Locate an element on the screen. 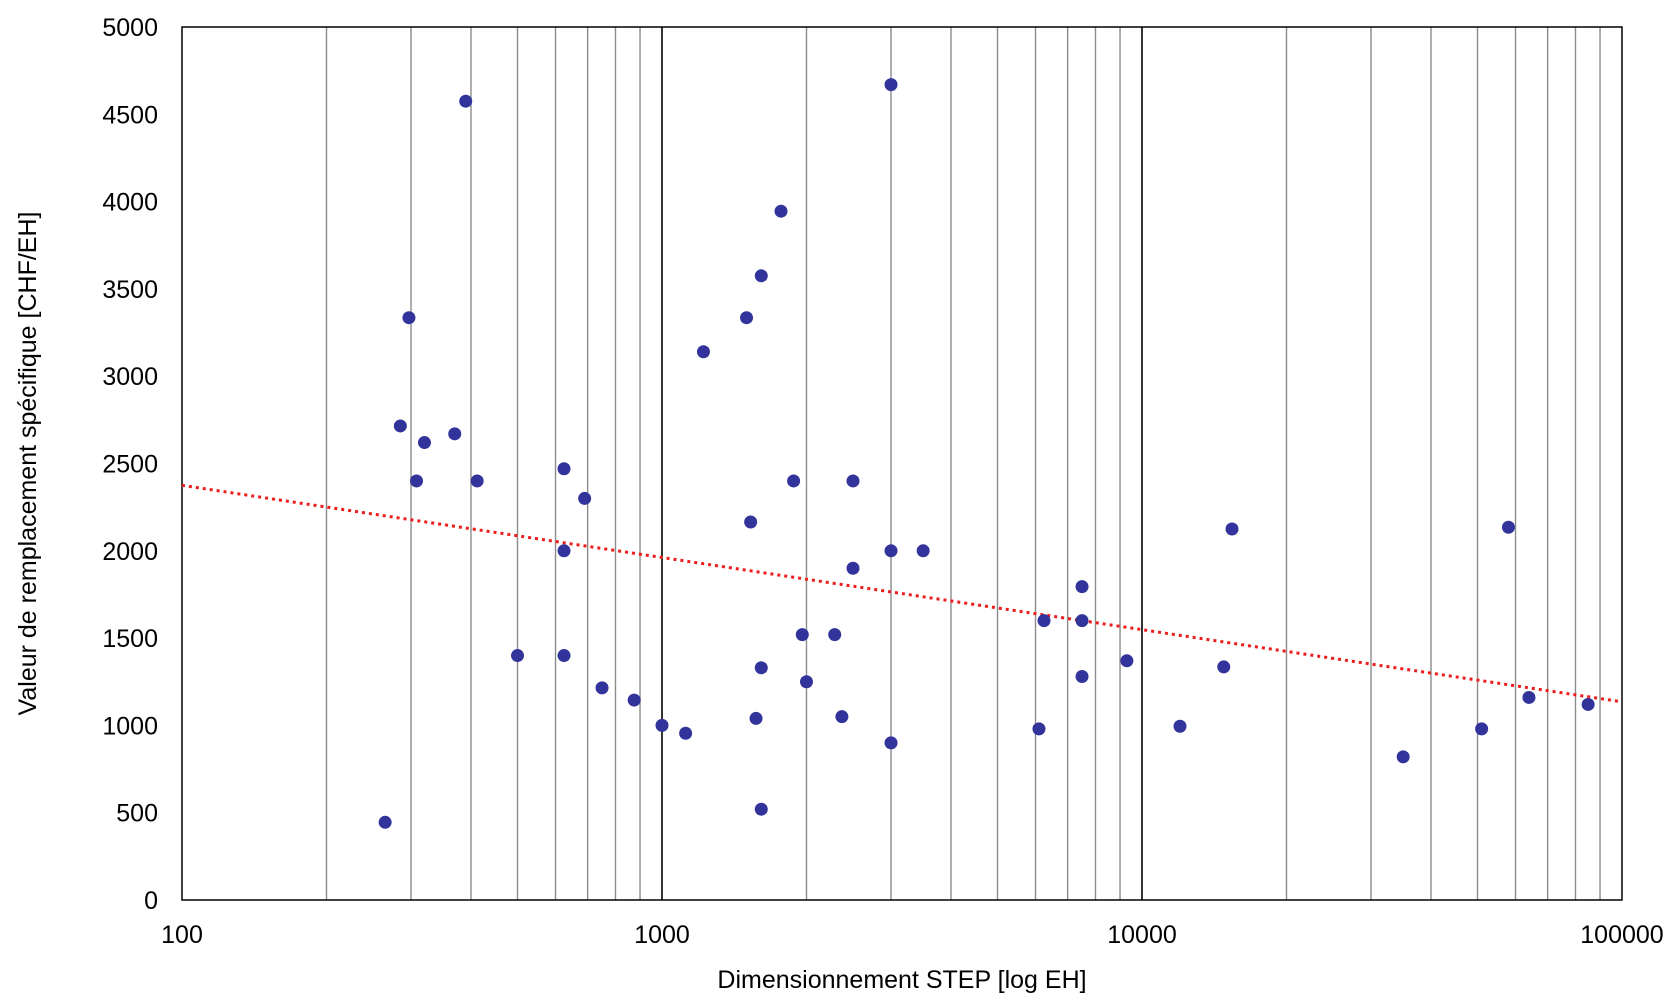 Image resolution: width=1680 pixels, height=1000 pixels. x-tick-labels: 100 1000 10000 100000 is located at coordinates (912, 935).